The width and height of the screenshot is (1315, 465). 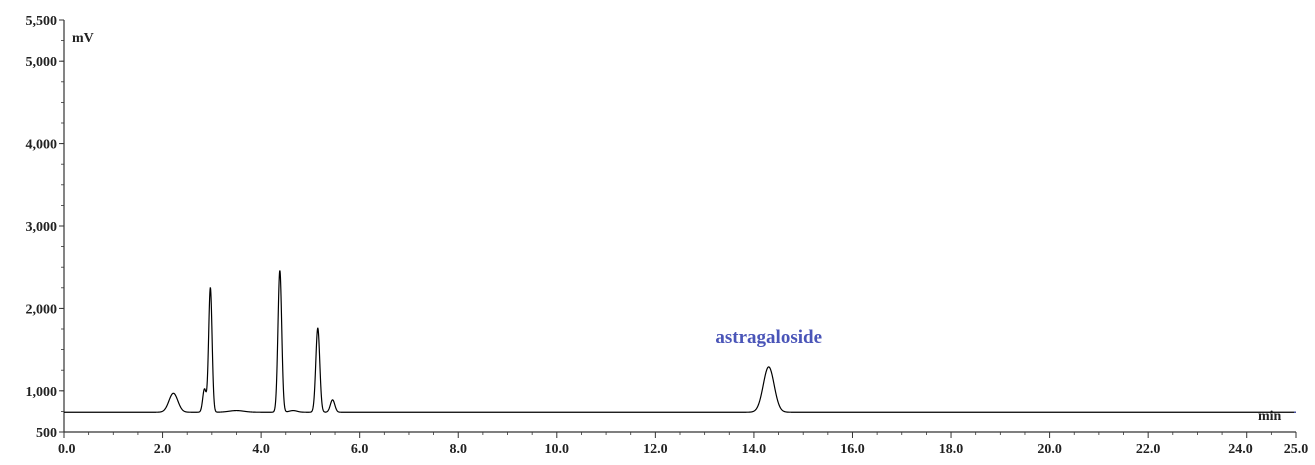 What do you see at coordinates (557, 449) in the screenshot?
I see `x-tick-label-5: 10.0` at bounding box center [557, 449].